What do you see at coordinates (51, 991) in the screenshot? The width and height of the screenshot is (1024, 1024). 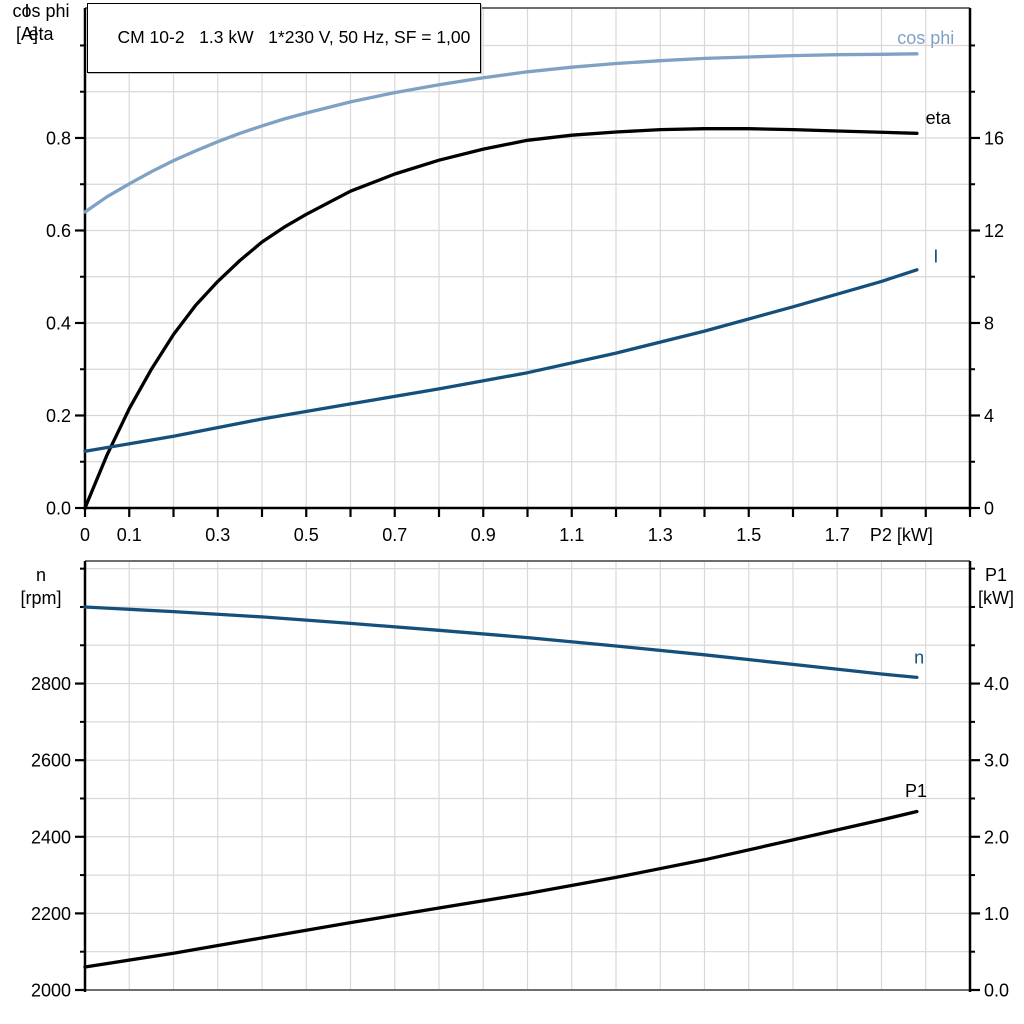 I see `left-axis-tick-label: 2000` at bounding box center [51, 991].